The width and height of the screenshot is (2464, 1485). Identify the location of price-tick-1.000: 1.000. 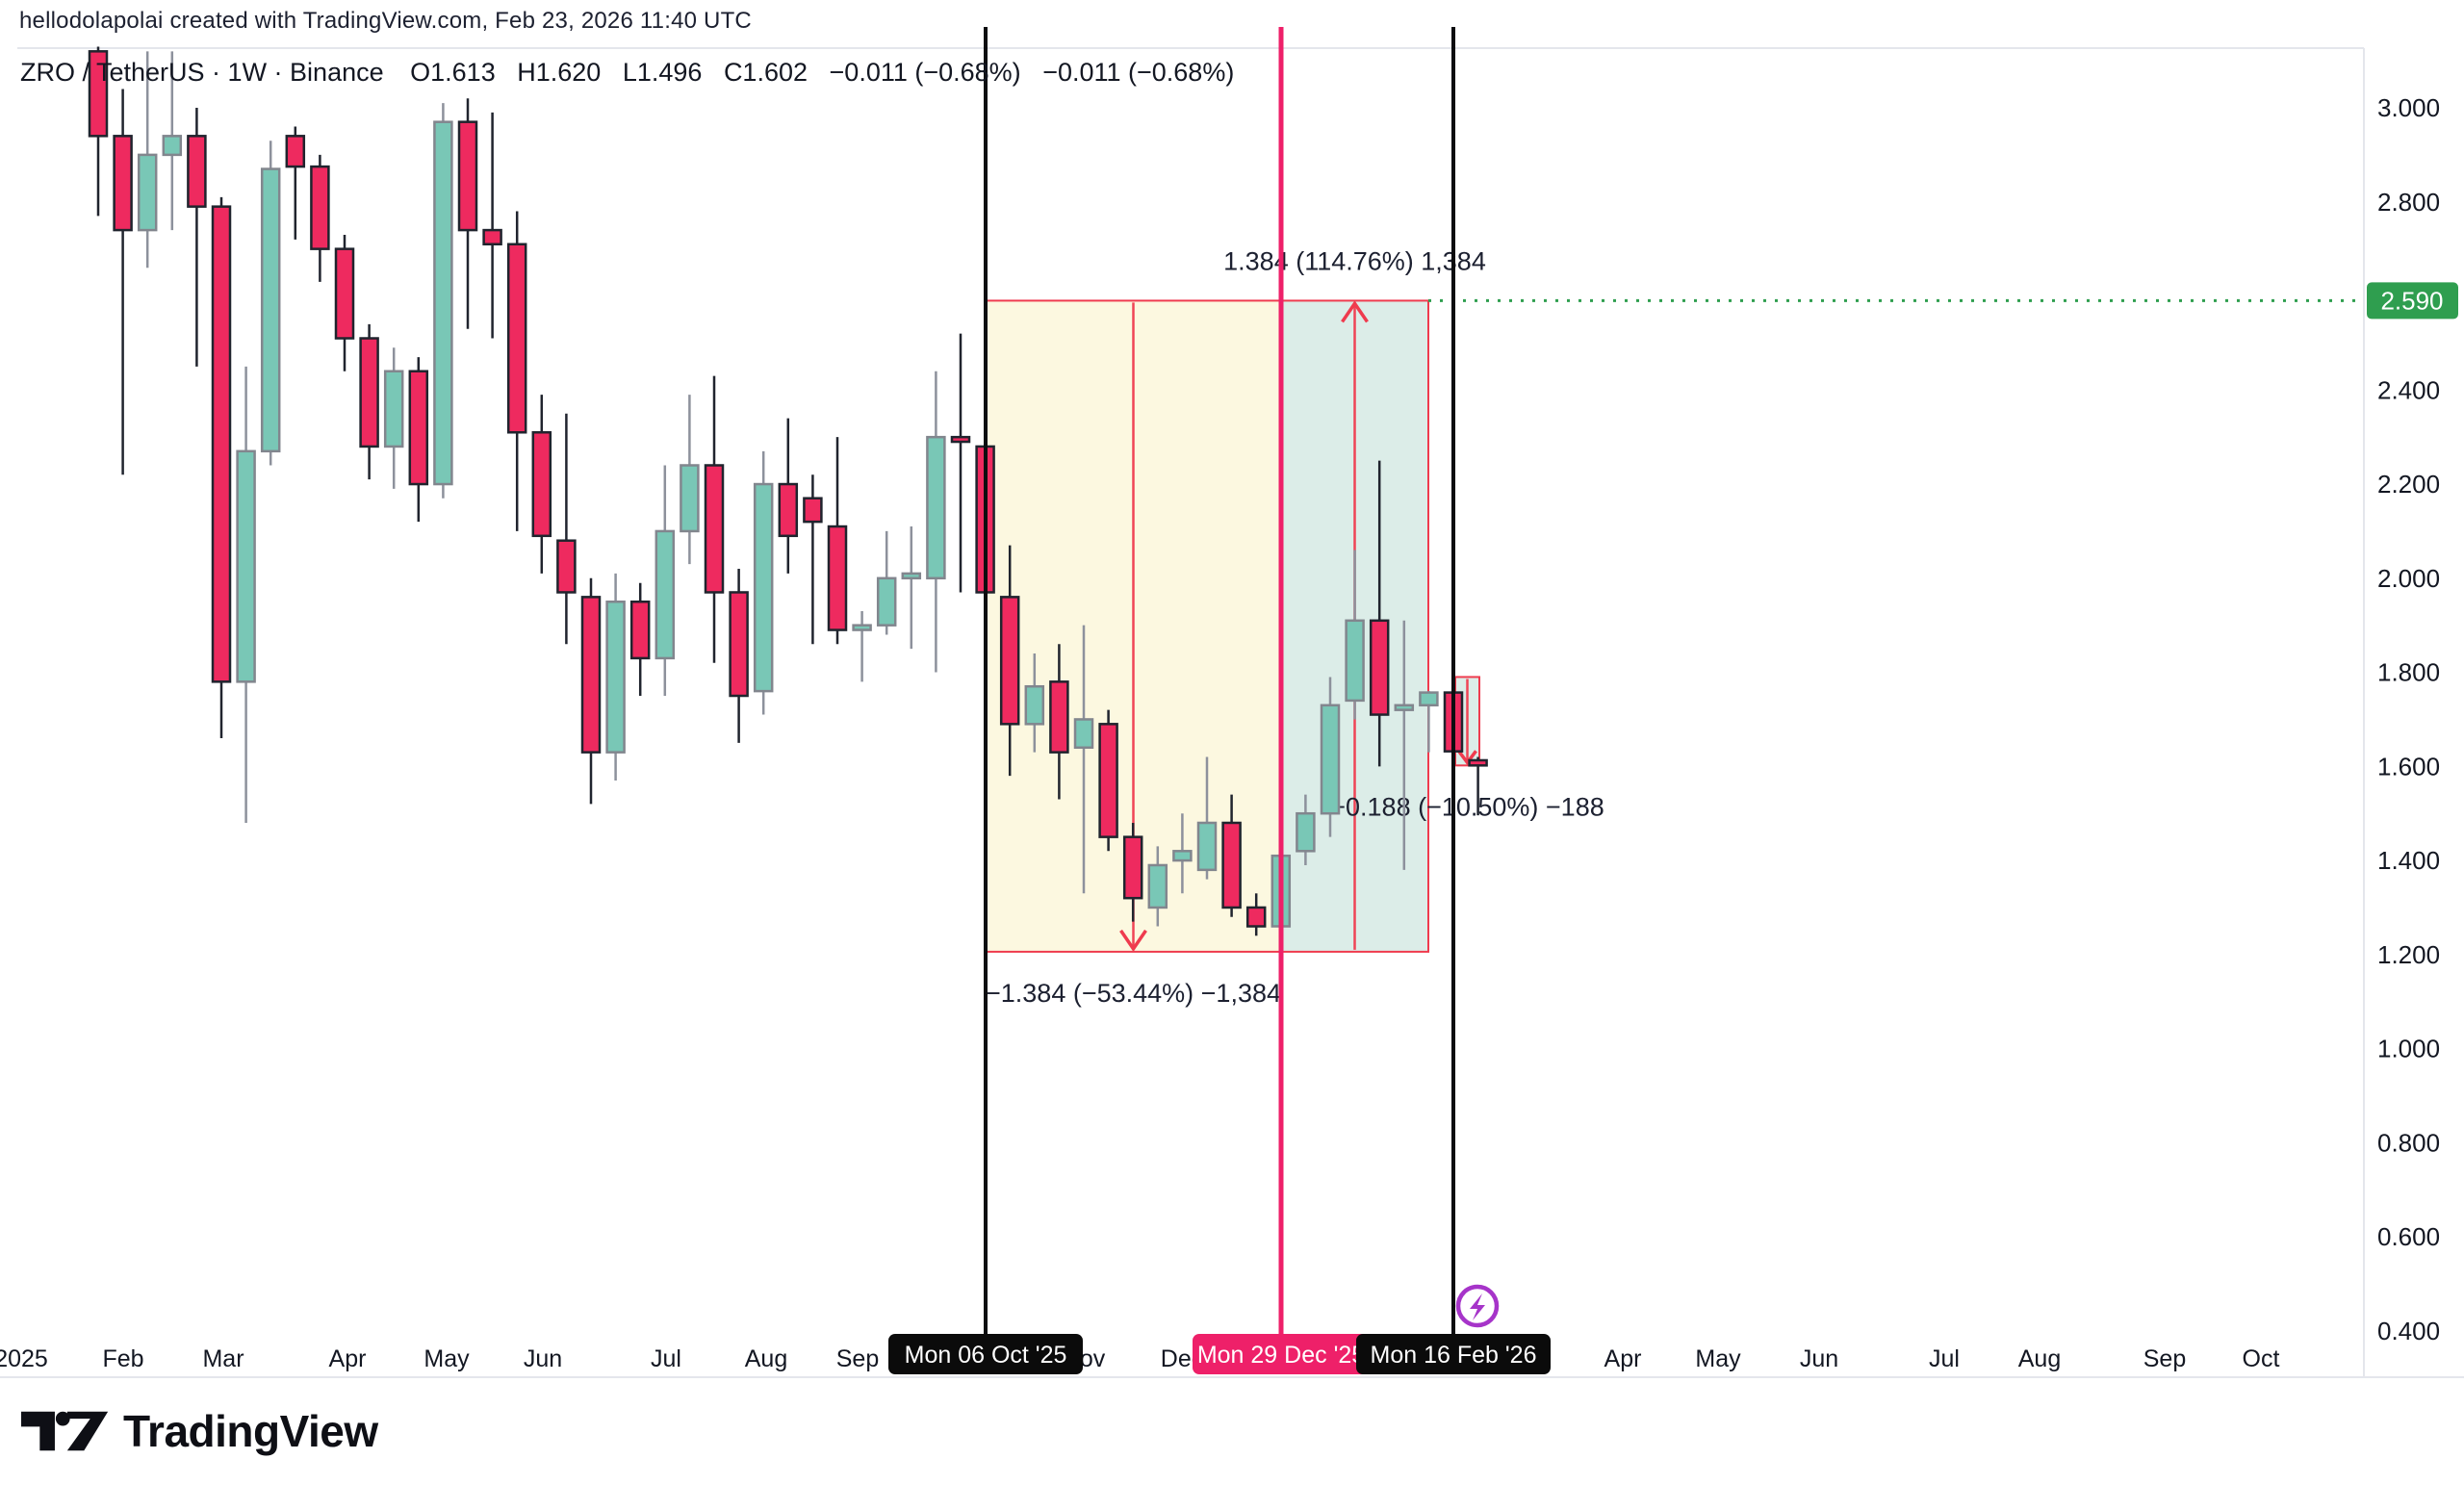
(2408, 1049).